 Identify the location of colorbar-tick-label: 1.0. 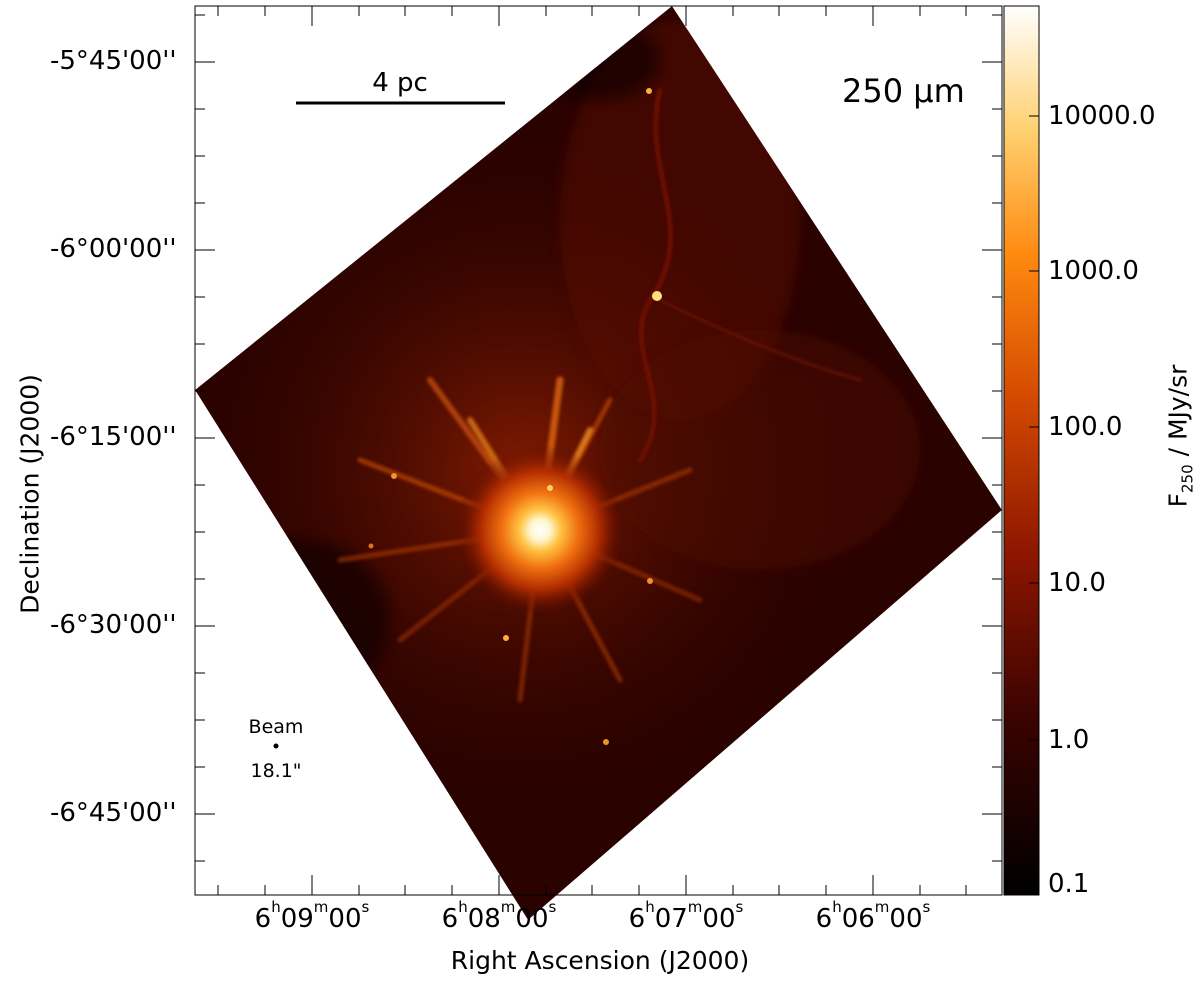
(1069, 740).